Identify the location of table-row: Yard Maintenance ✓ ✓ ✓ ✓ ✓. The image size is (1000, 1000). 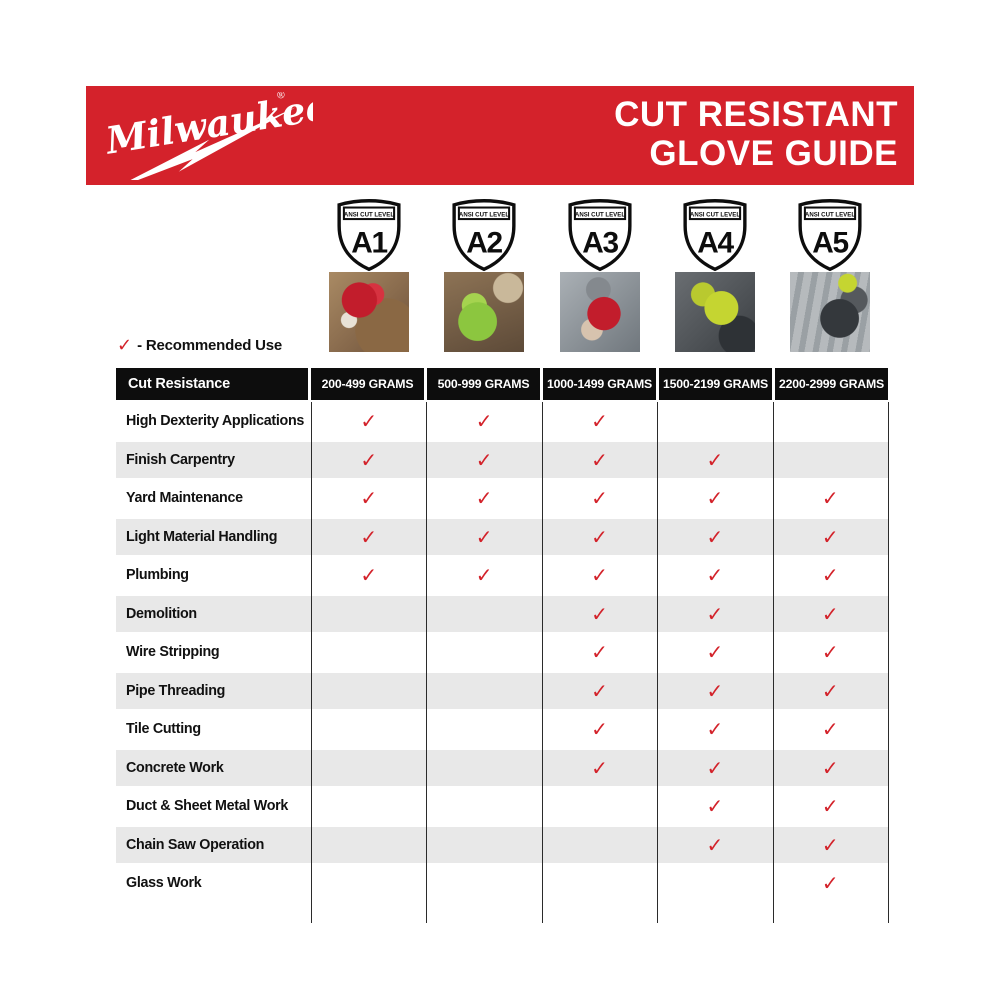
(502, 498).